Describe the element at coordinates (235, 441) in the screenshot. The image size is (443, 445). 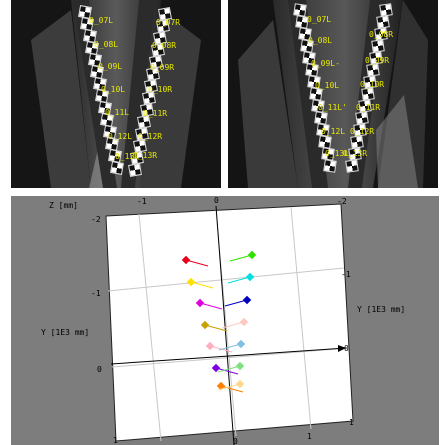
I see `tick-bottom-center: 0` at that location.